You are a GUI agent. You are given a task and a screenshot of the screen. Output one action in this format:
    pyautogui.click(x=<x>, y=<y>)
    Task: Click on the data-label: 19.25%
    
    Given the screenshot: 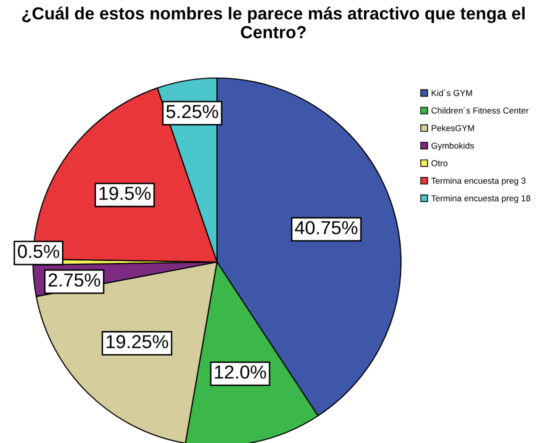 What is the action you would take?
    pyautogui.click(x=137, y=341)
    